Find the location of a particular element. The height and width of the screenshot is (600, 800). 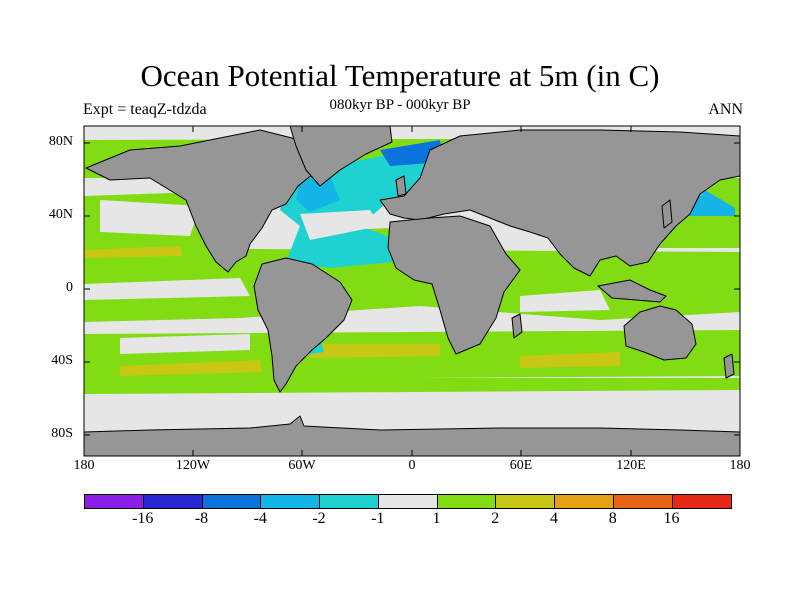

landmass-maritime-asia is located at coordinates (632, 291).